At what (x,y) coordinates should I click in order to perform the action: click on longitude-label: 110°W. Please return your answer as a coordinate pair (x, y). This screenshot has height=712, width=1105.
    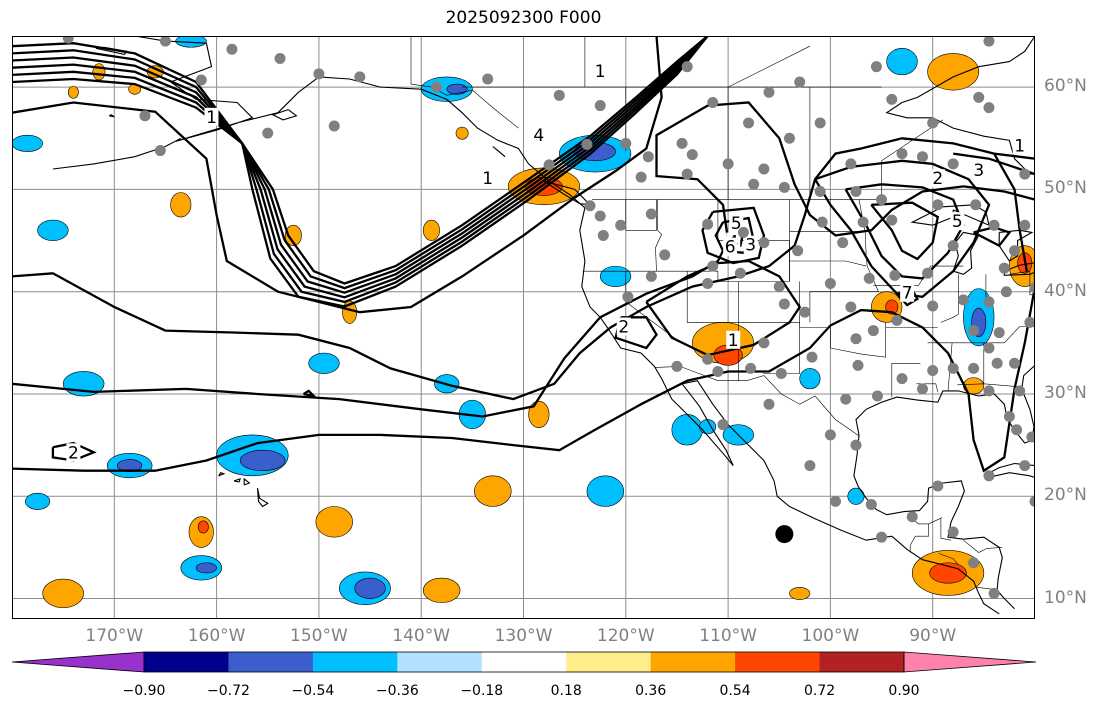
    Looking at the image, I should click on (728, 636).